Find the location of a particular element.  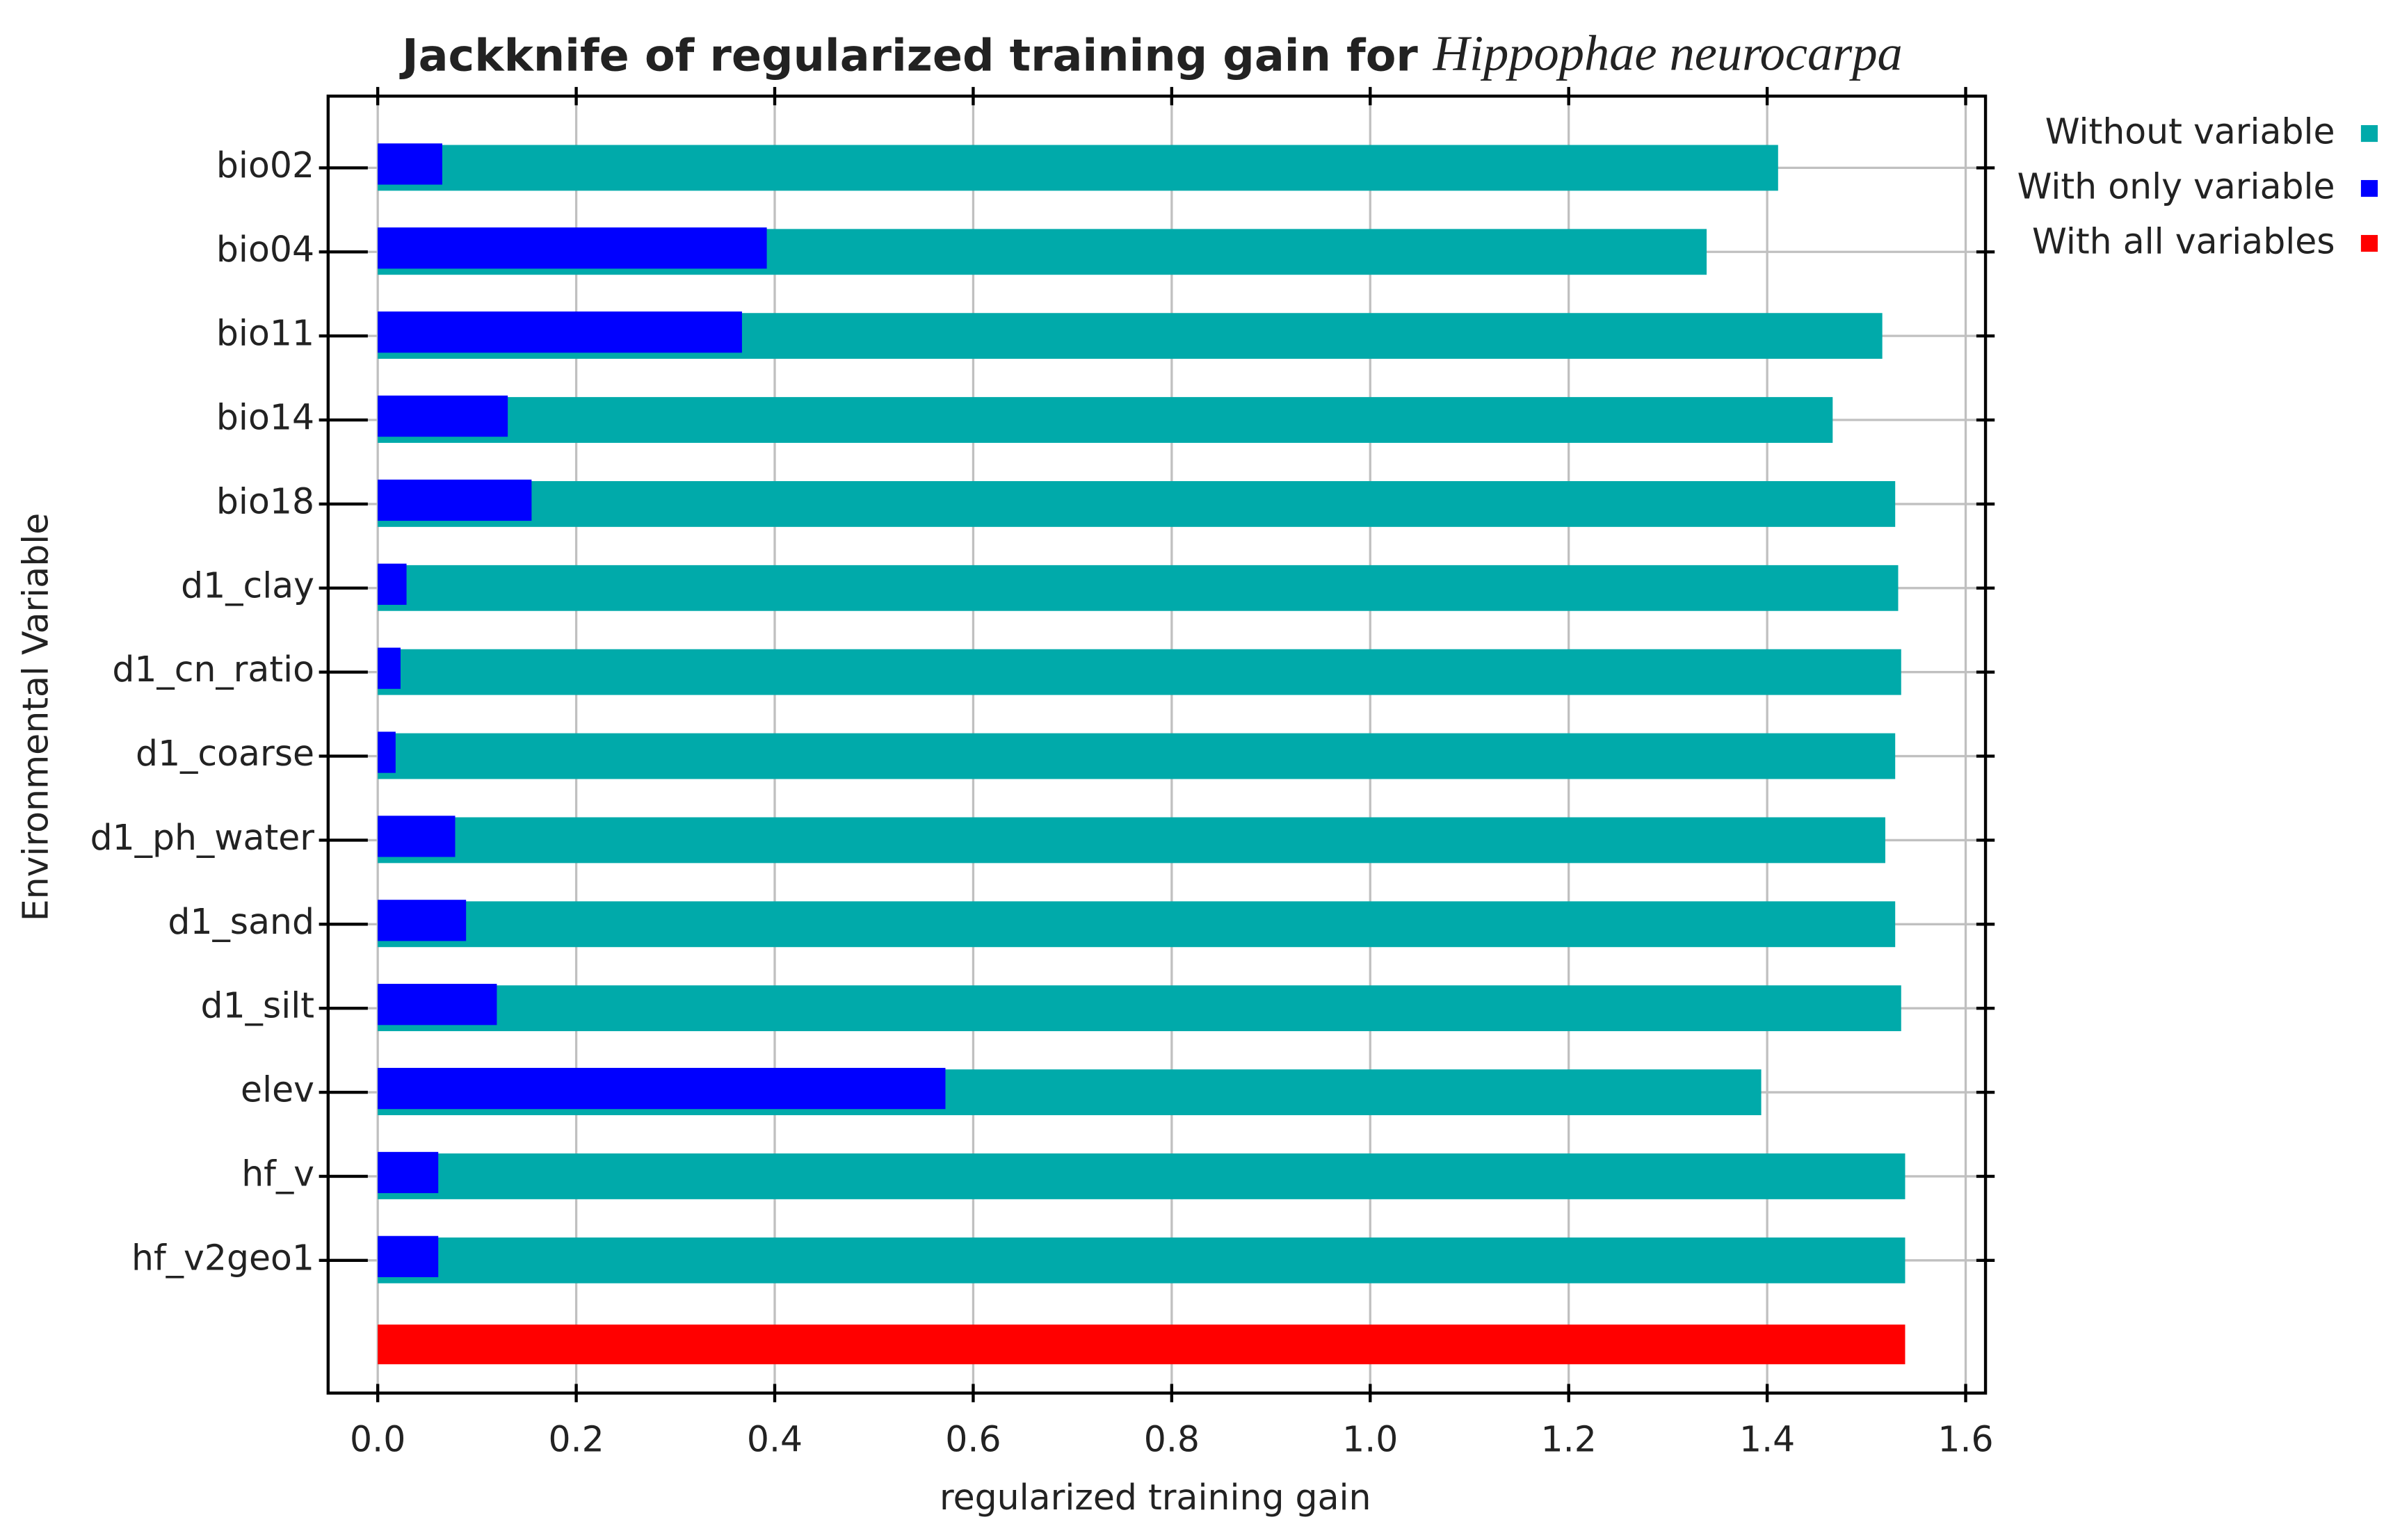

y-tick-label: d1_ph_water is located at coordinates (202, 837).